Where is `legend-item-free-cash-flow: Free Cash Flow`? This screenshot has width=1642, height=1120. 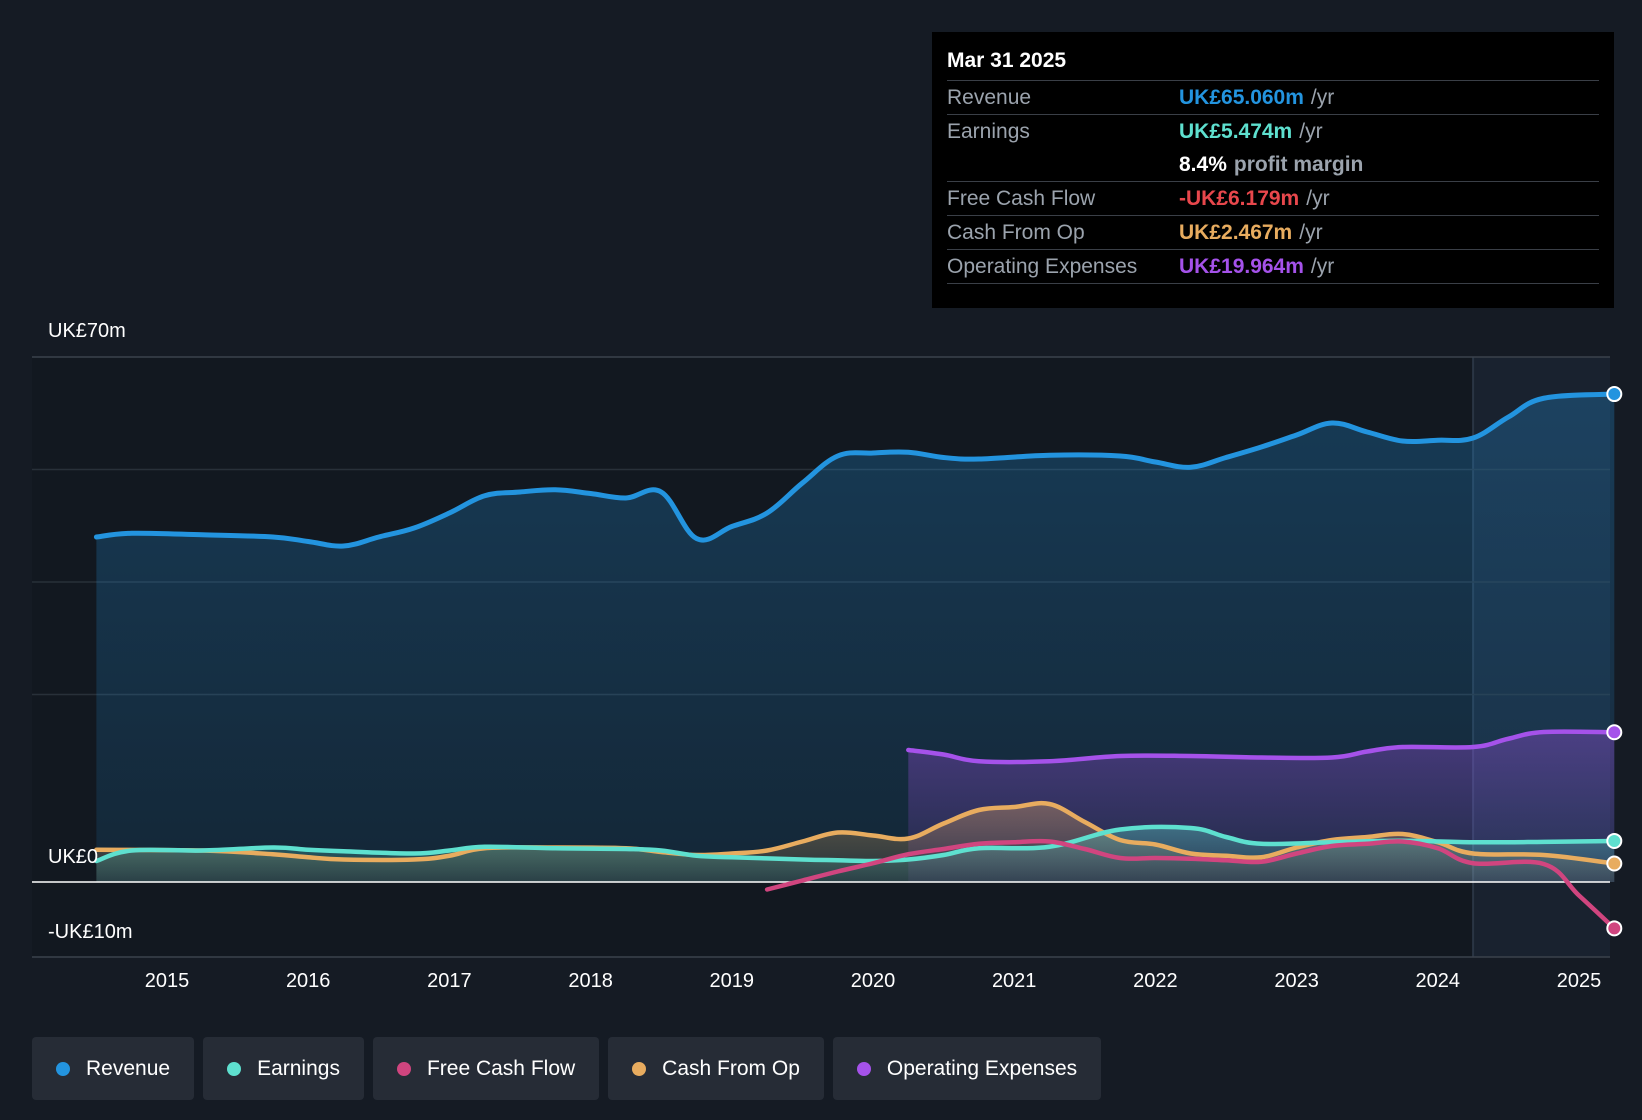
legend-item-free-cash-flow: Free Cash Flow is located at coordinates (486, 1068).